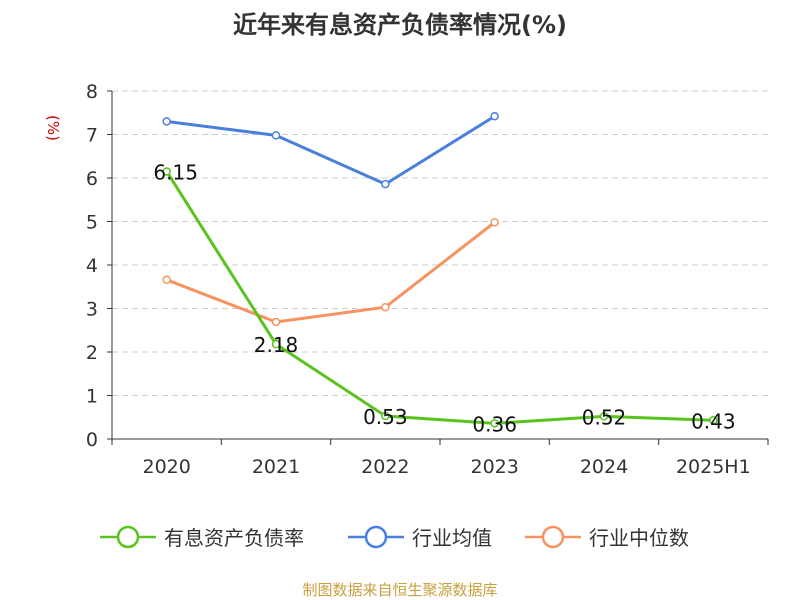 The height and width of the screenshot is (600, 800). Describe the element at coordinates (92, 136) in the screenshot. I see `y-tick-label: 7` at that location.